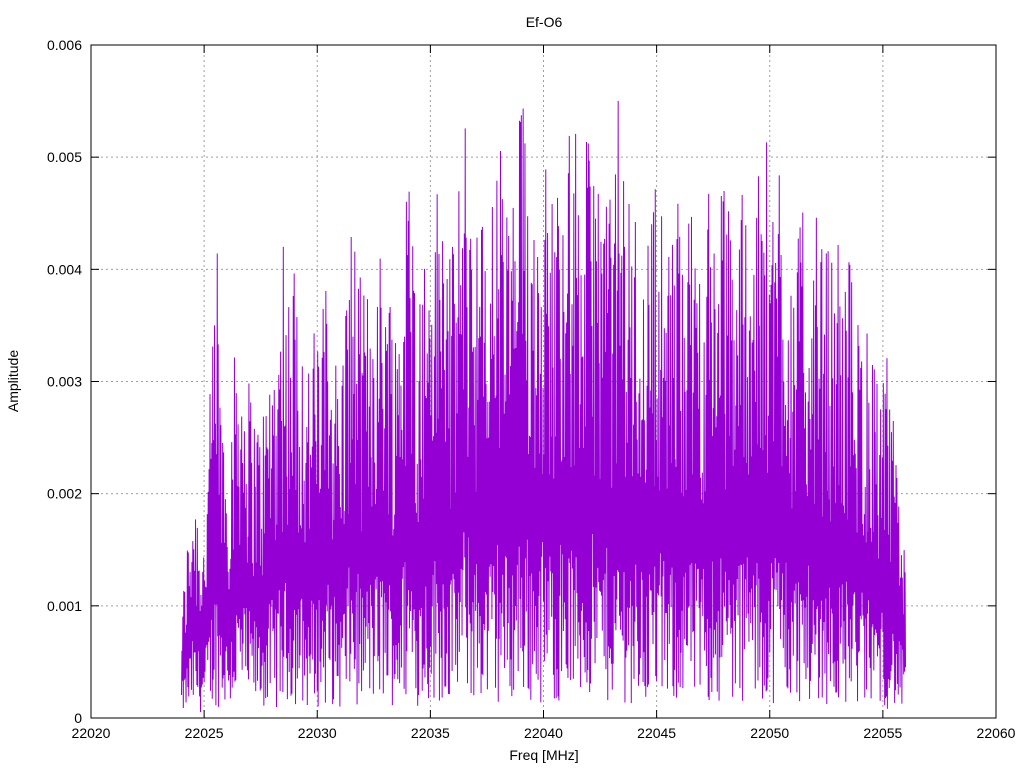 Image resolution: width=1024 pixels, height=768 pixels. What do you see at coordinates (656, 733) in the screenshot?
I see `x-tick-label: 22045` at bounding box center [656, 733].